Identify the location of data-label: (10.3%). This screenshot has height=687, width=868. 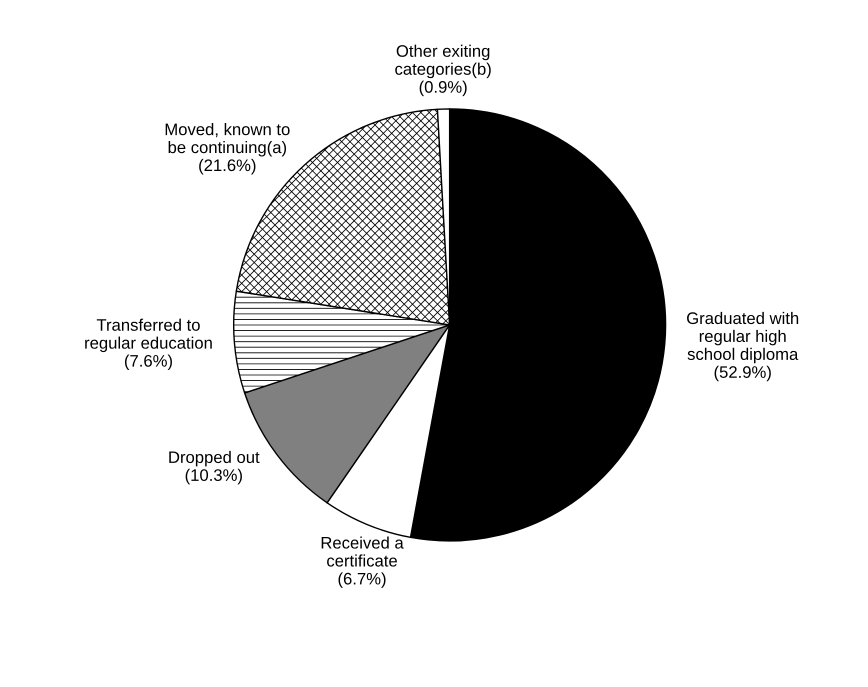
(214, 476).